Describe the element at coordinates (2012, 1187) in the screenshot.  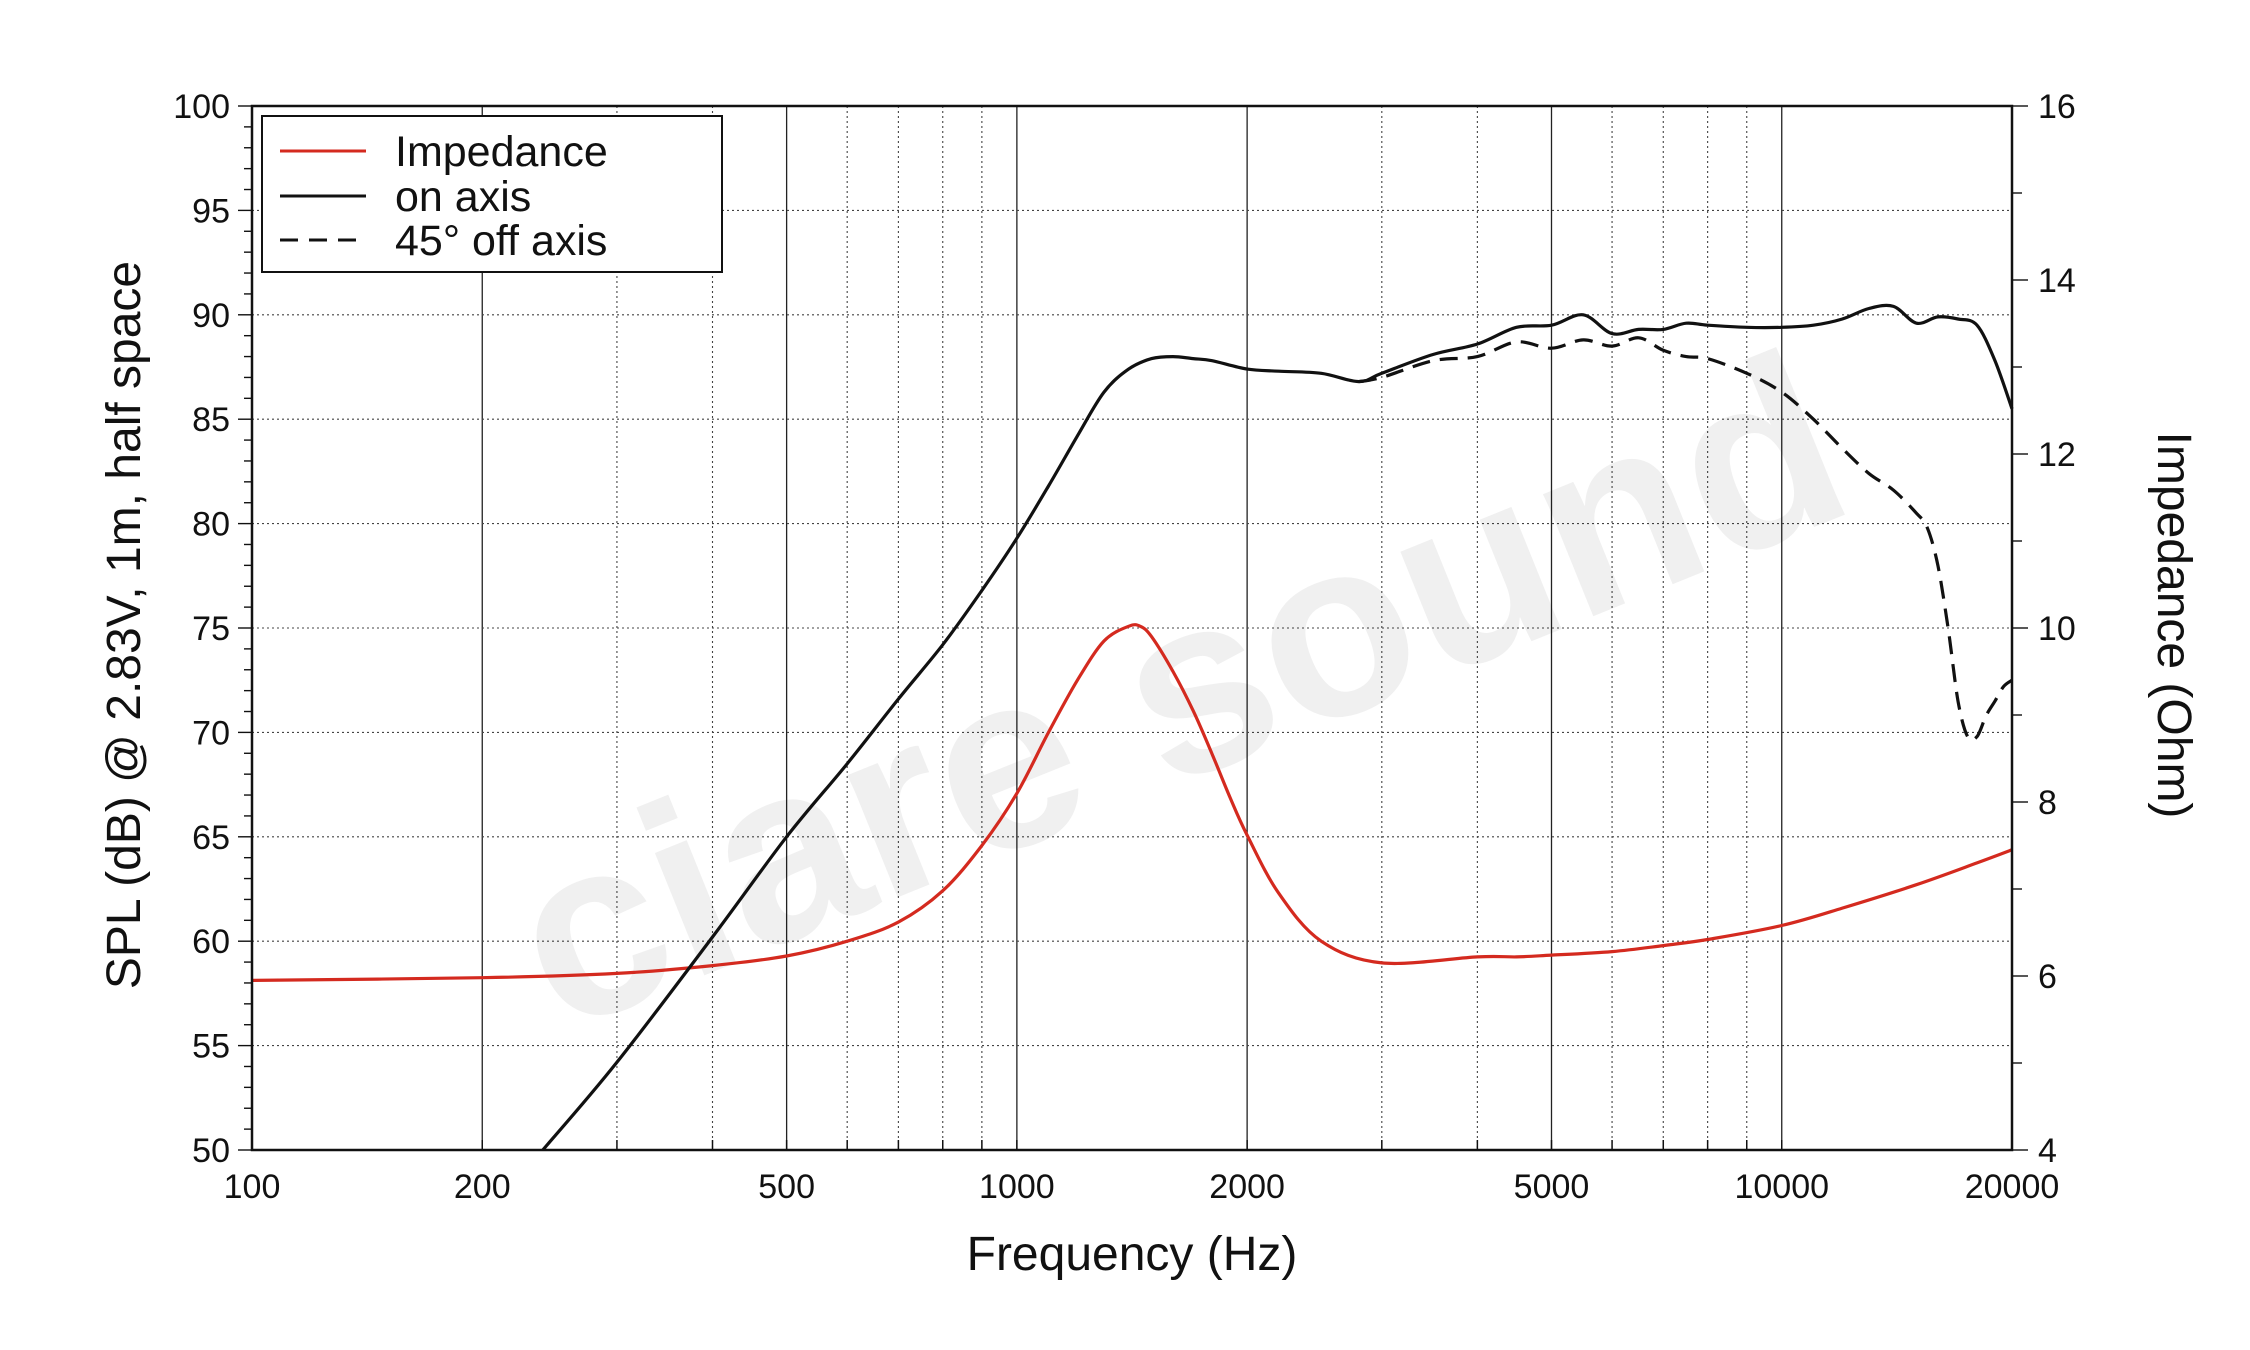
I see `x-tick-label: 20000` at that location.